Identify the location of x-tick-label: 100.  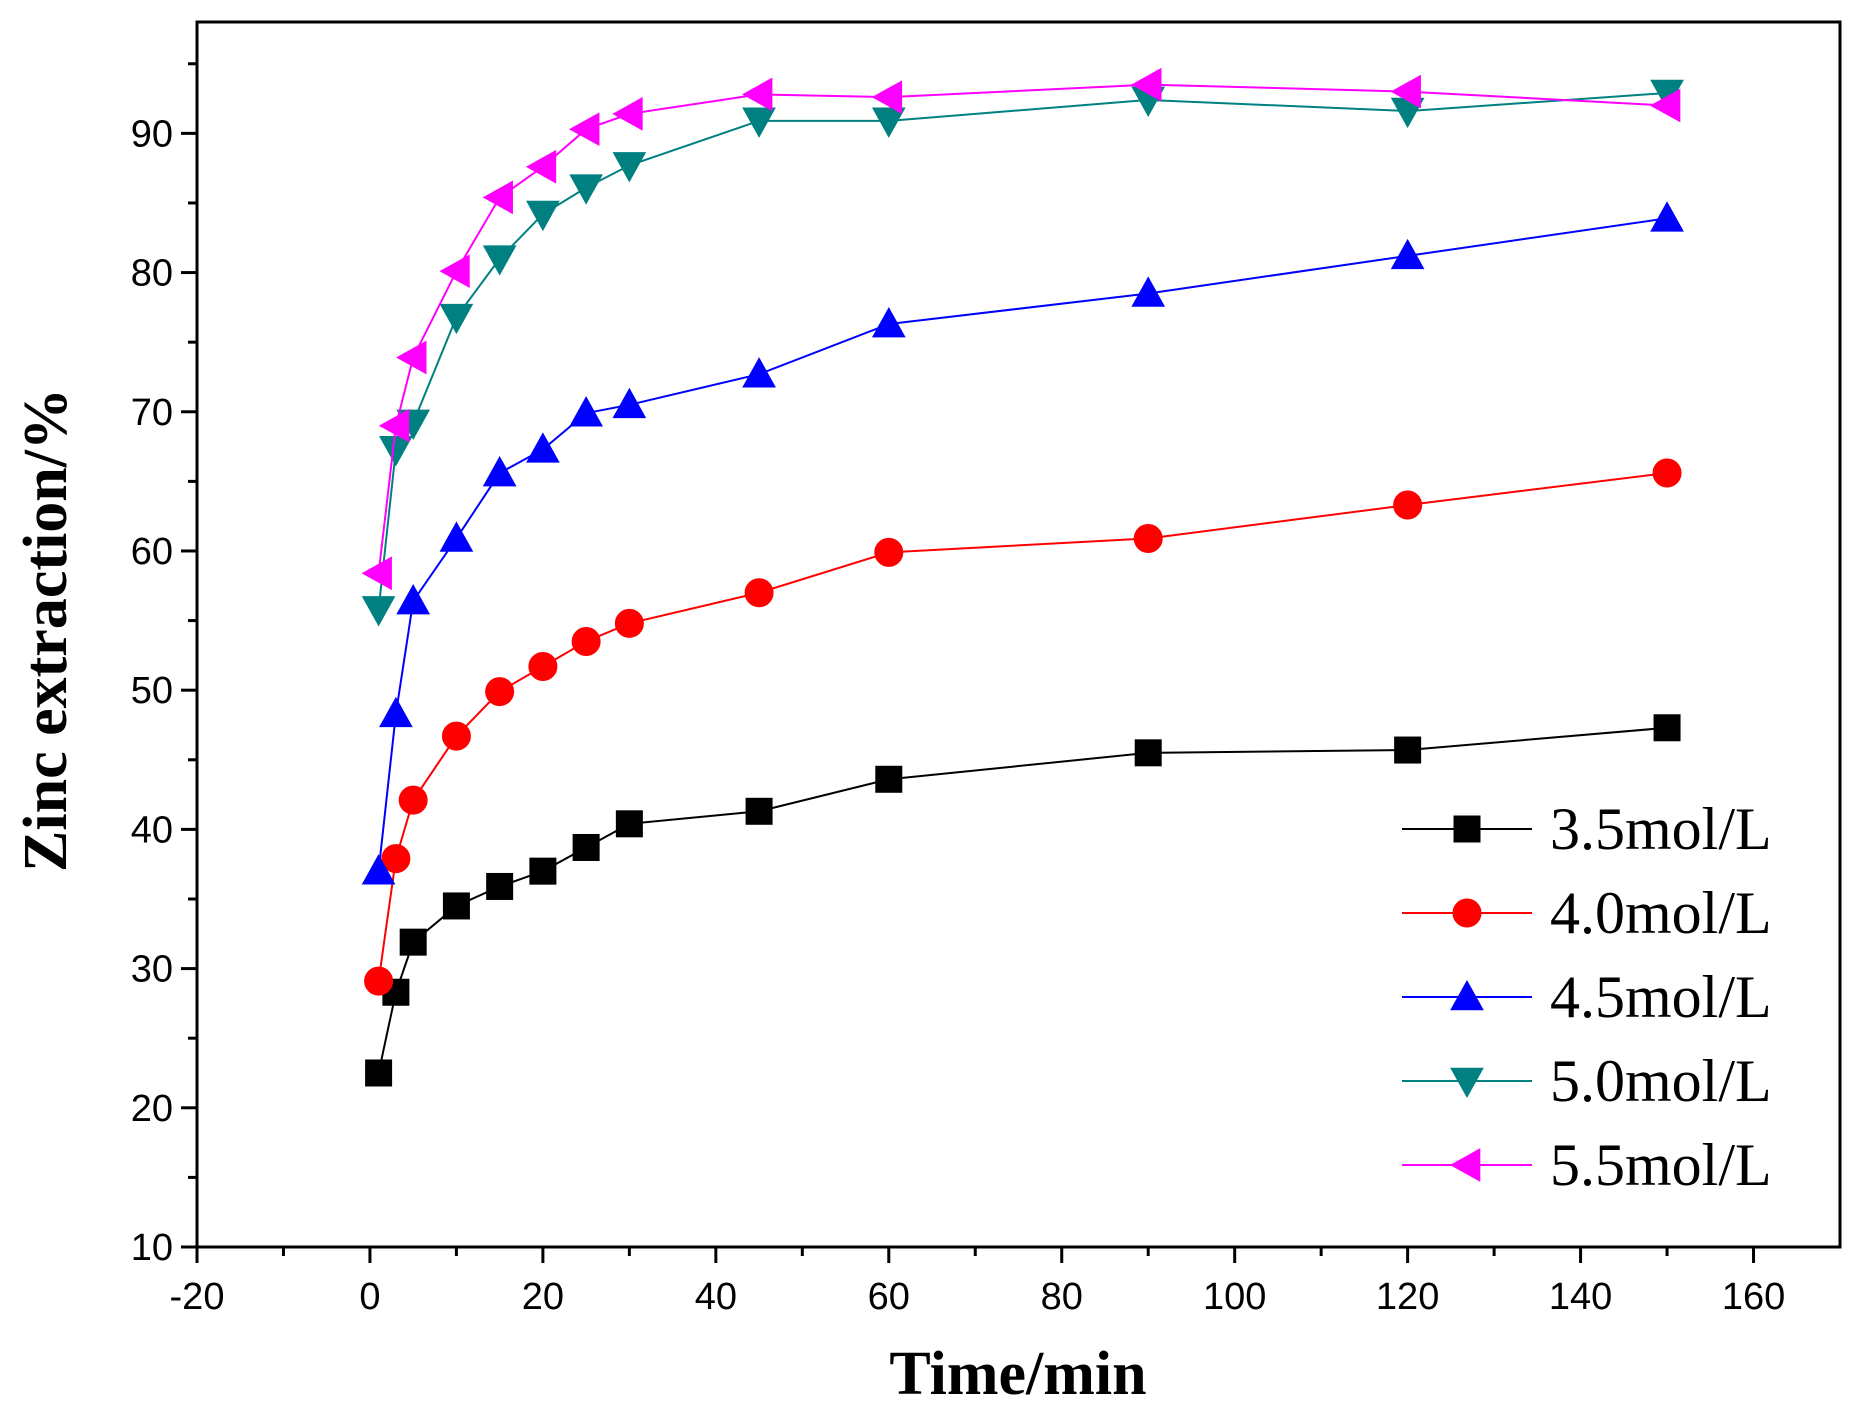
(1234, 1297).